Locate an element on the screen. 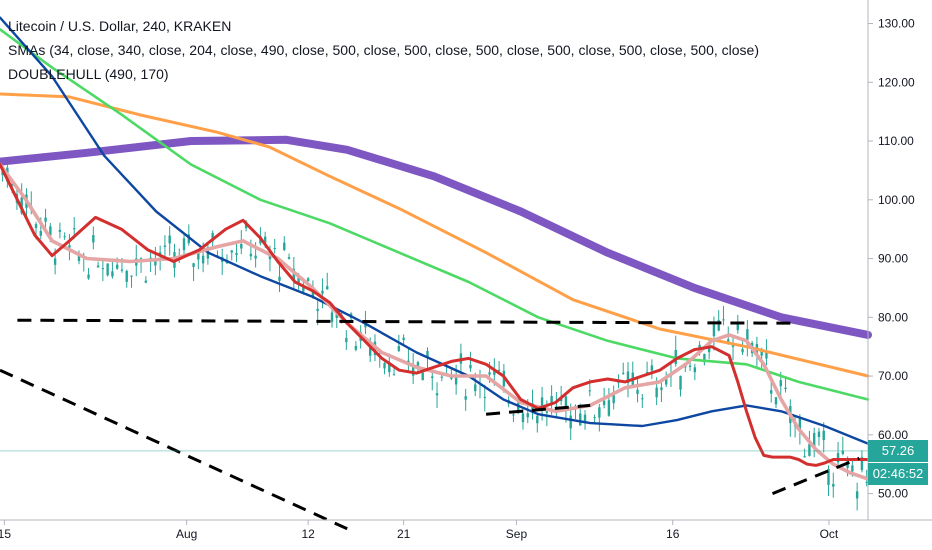 The height and width of the screenshot is (550, 932). price-tick-label: 130.00 is located at coordinates (896, 24).